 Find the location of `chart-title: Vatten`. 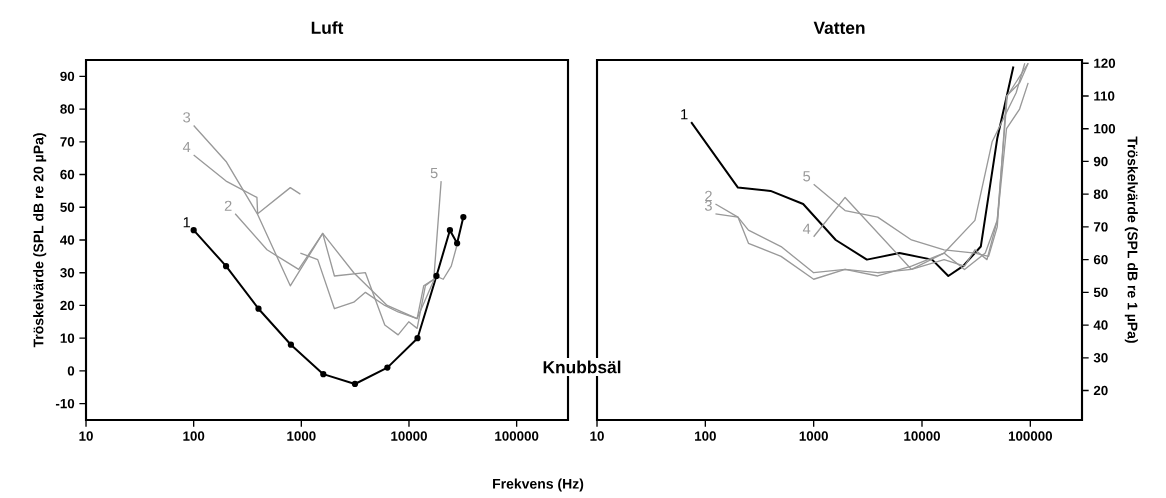

chart-title: Vatten is located at coordinates (839, 27).